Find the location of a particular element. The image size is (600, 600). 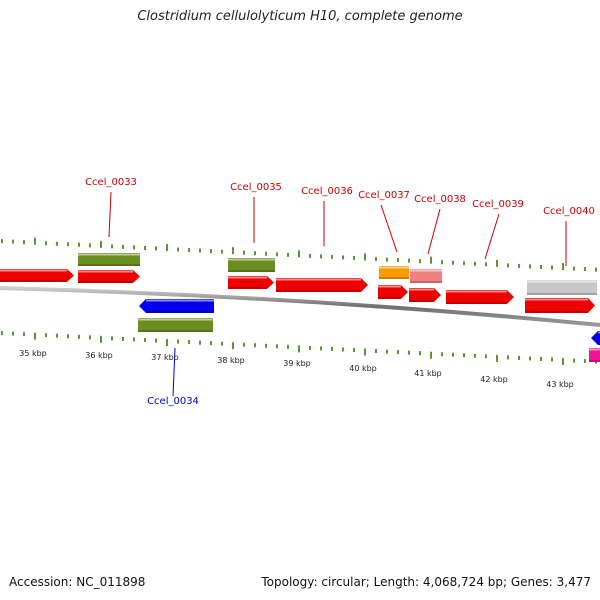

gene-label: Ccel_0037 is located at coordinates (384, 195).